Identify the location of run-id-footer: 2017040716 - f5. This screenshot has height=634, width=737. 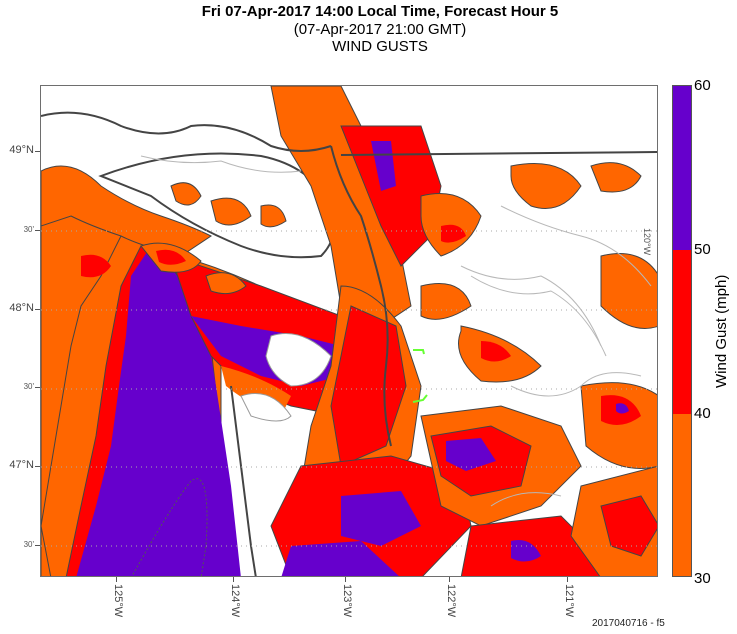
(628, 623).